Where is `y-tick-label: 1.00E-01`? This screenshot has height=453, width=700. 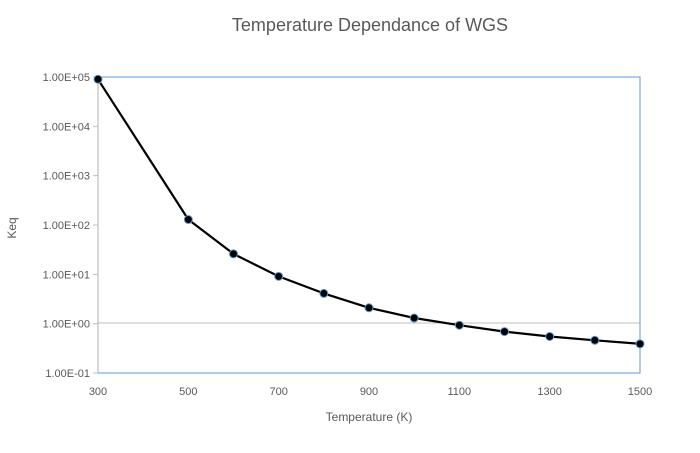
y-tick-label: 1.00E-01 is located at coordinates (67, 374).